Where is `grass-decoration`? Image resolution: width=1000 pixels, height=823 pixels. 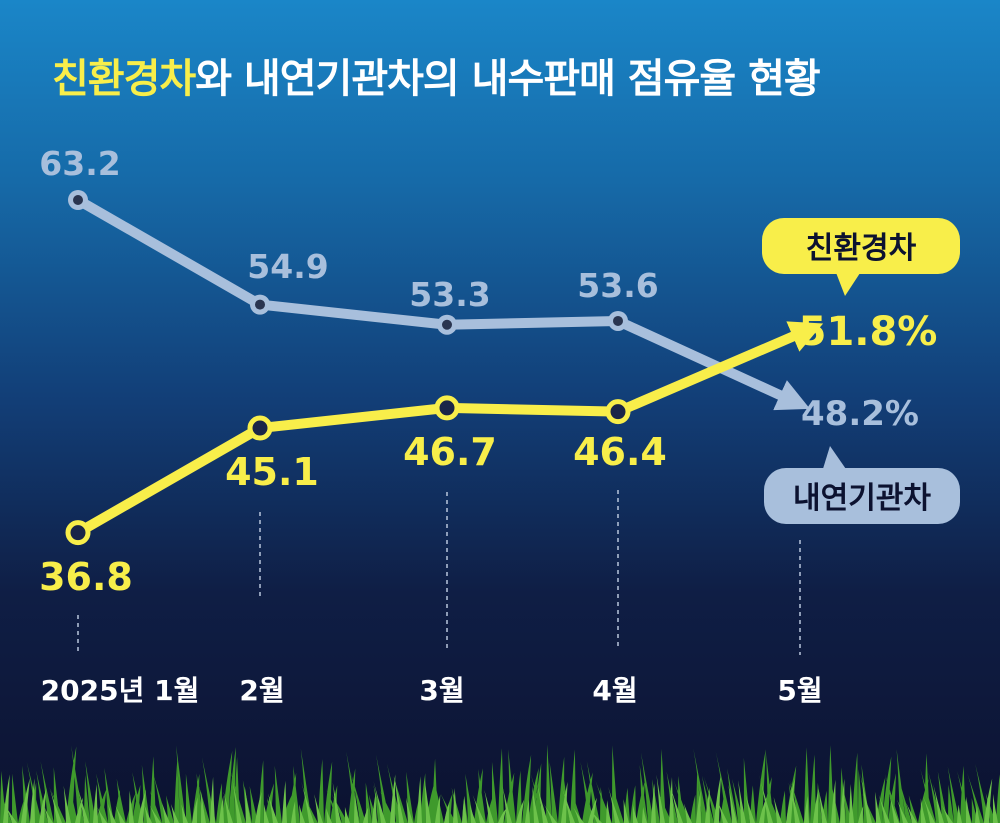 grass-decoration is located at coordinates (500, 783).